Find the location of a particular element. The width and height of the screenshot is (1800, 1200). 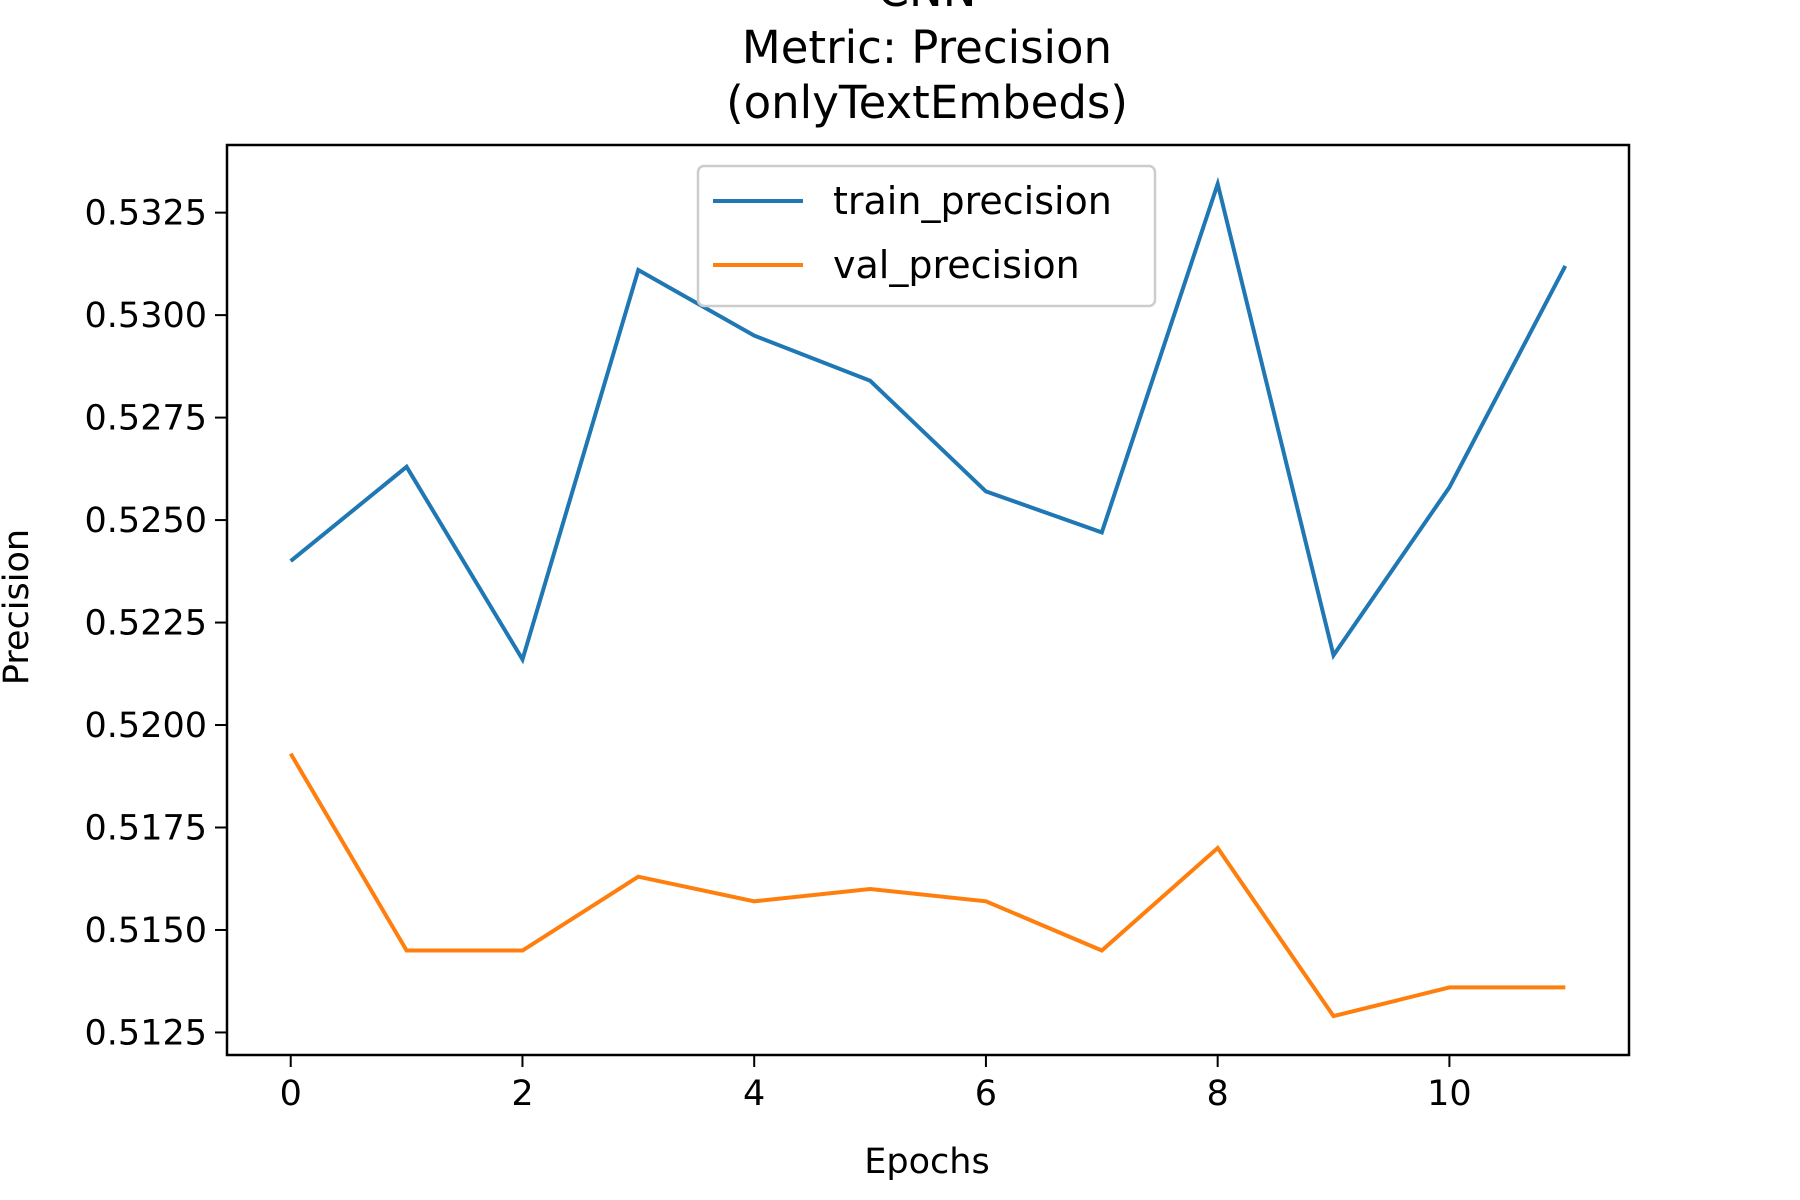

x-tick-label: 4 is located at coordinates (754, 1094).